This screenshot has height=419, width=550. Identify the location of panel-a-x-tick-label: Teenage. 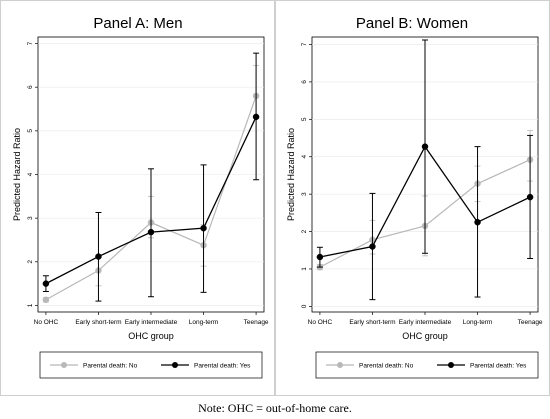
(256, 322).